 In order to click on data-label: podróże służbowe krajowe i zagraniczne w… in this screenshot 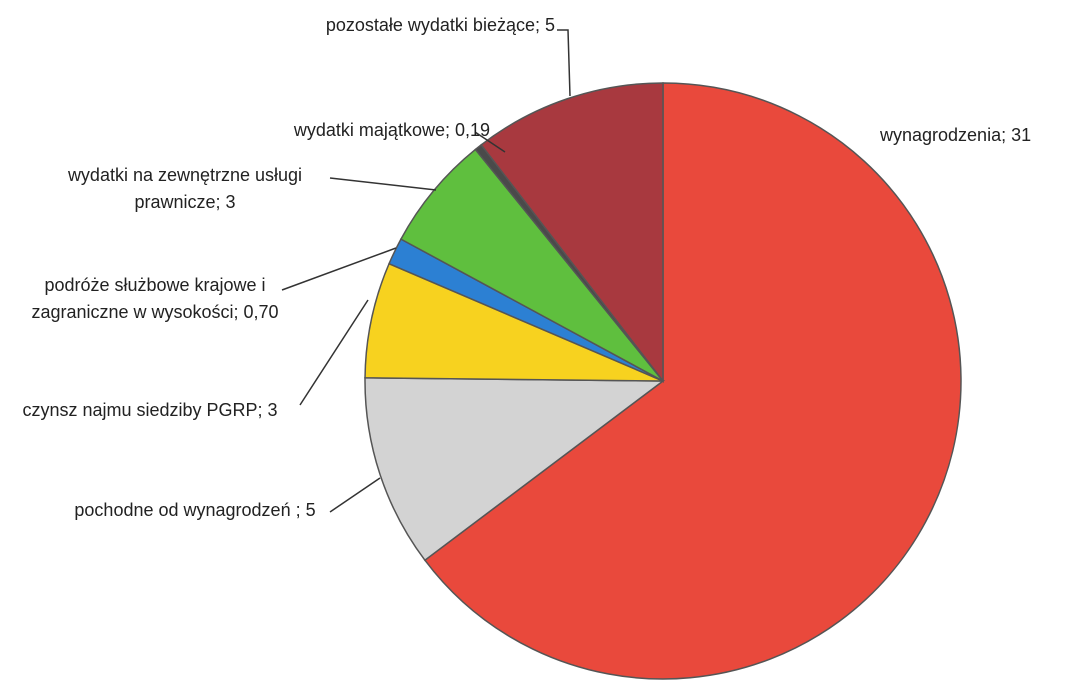, I will do `click(155, 298)`.